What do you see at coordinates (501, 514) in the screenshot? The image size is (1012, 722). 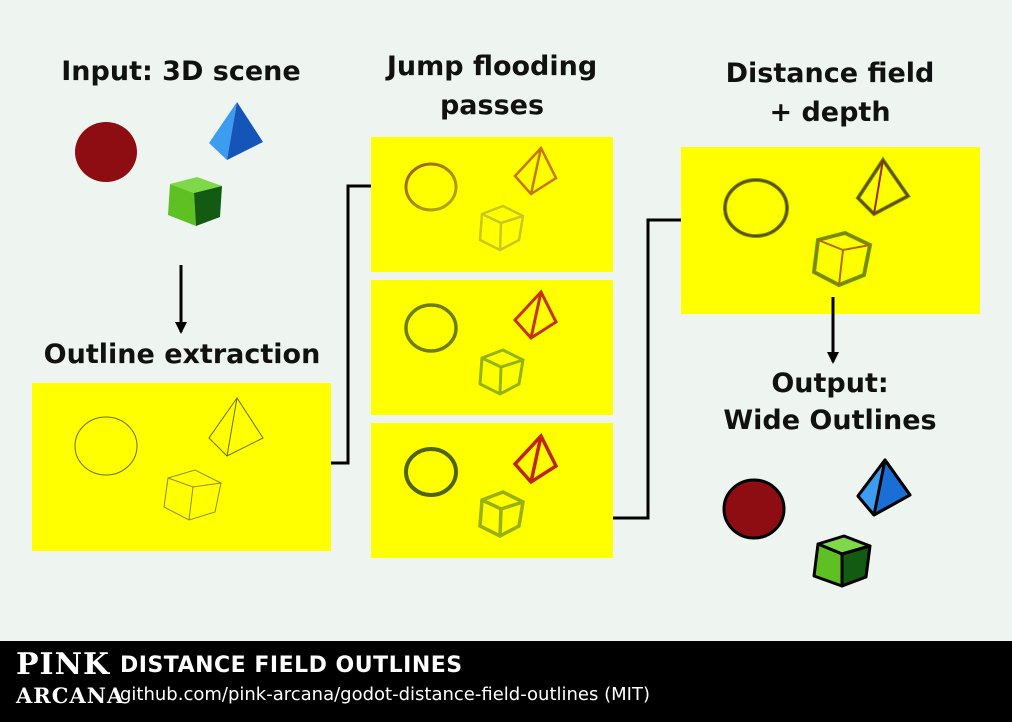 I see `jump3-cube-icon` at bounding box center [501, 514].